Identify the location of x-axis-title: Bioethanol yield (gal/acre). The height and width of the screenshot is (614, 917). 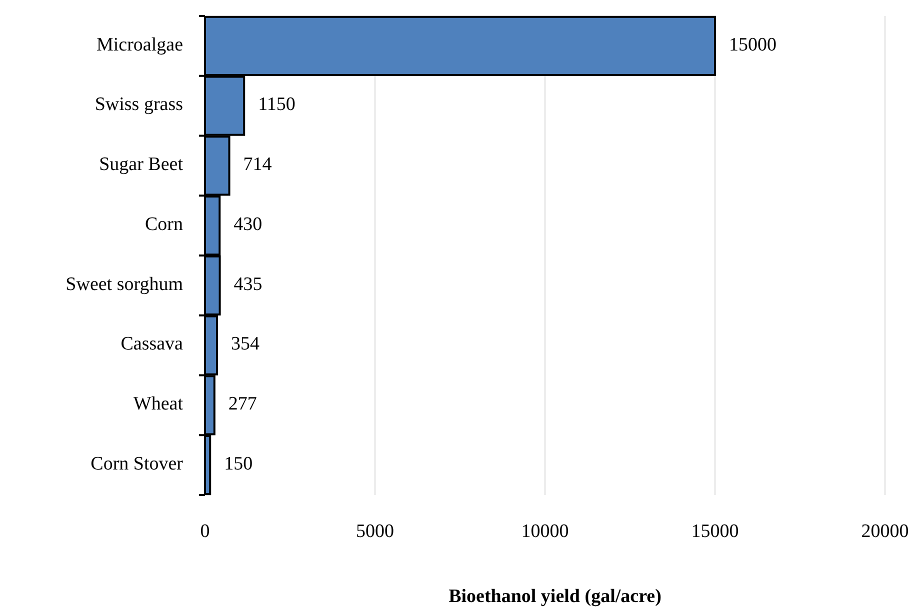
(555, 596).